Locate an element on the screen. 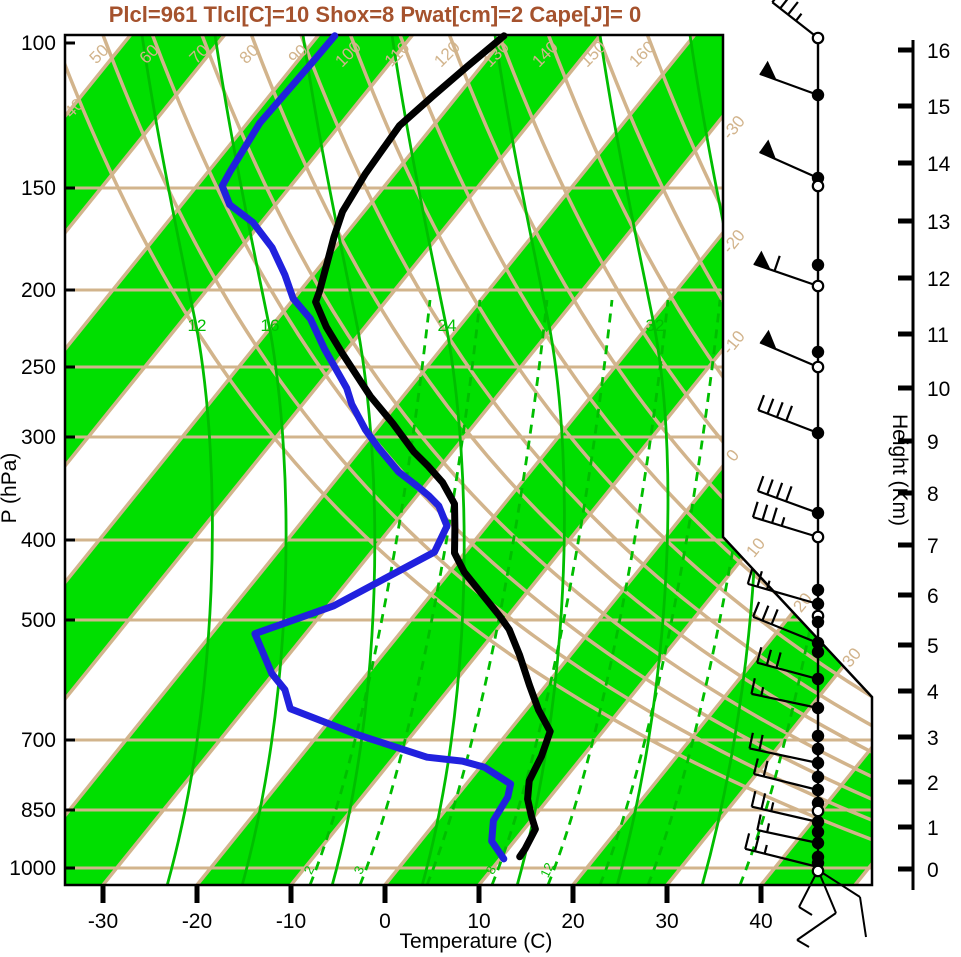 Image resolution: width=961 pixels, height=957 pixels. height-tick-label: 15 is located at coordinates (938, 107).